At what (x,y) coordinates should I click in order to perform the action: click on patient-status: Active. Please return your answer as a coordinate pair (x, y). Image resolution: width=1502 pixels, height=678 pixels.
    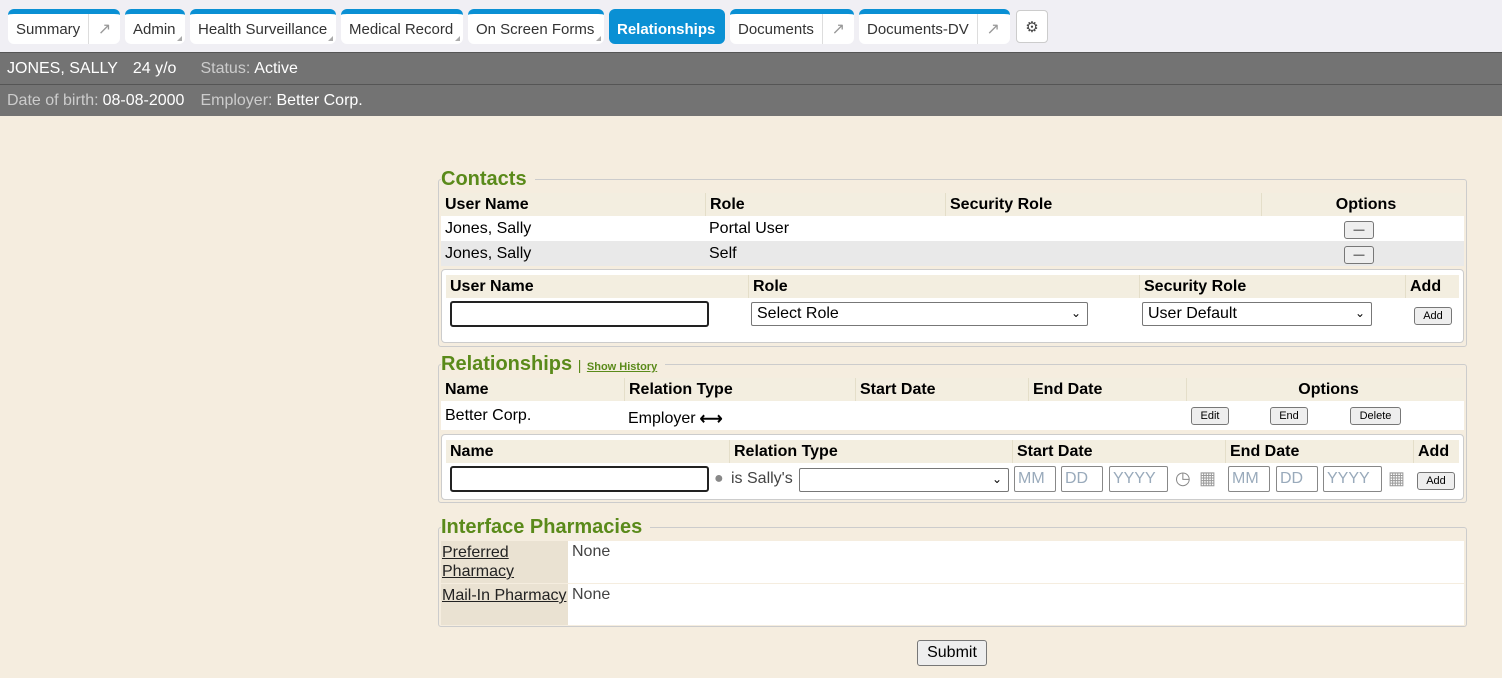
    Looking at the image, I should click on (276, 68).